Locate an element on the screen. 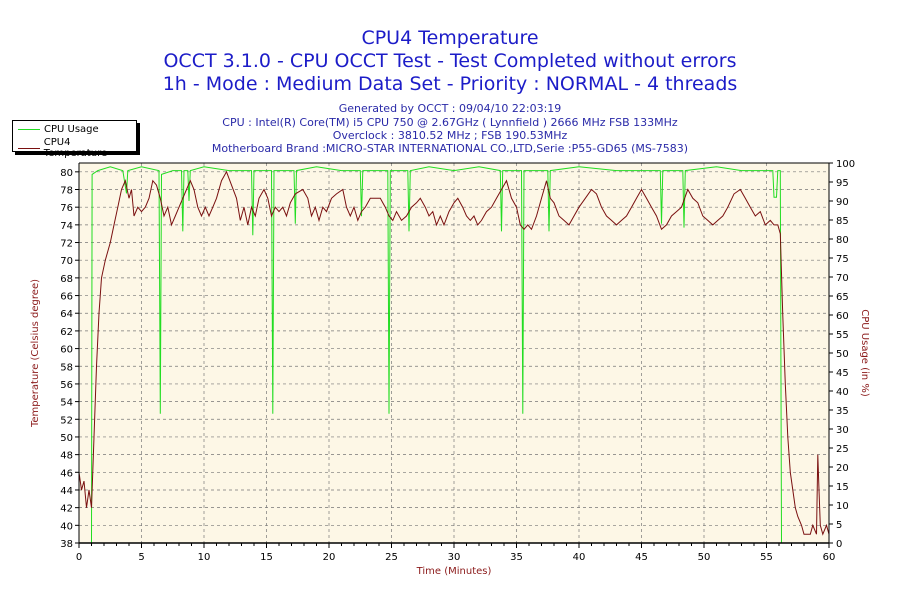 This screenshot has width=900, height=600. y2-tick-label: 65 is located at coordinates (842, 297).